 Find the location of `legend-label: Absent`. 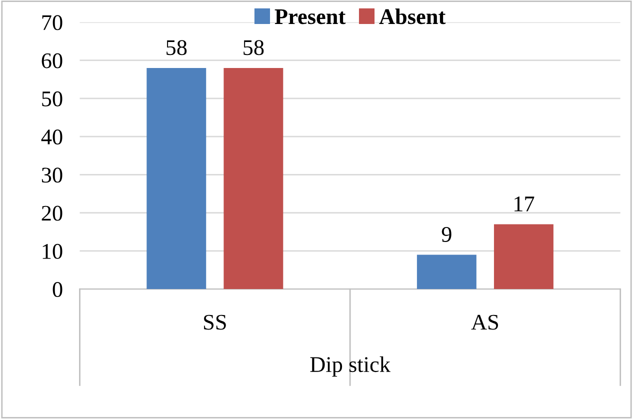

legend-label: Absent is located at coordinates (412, 16).